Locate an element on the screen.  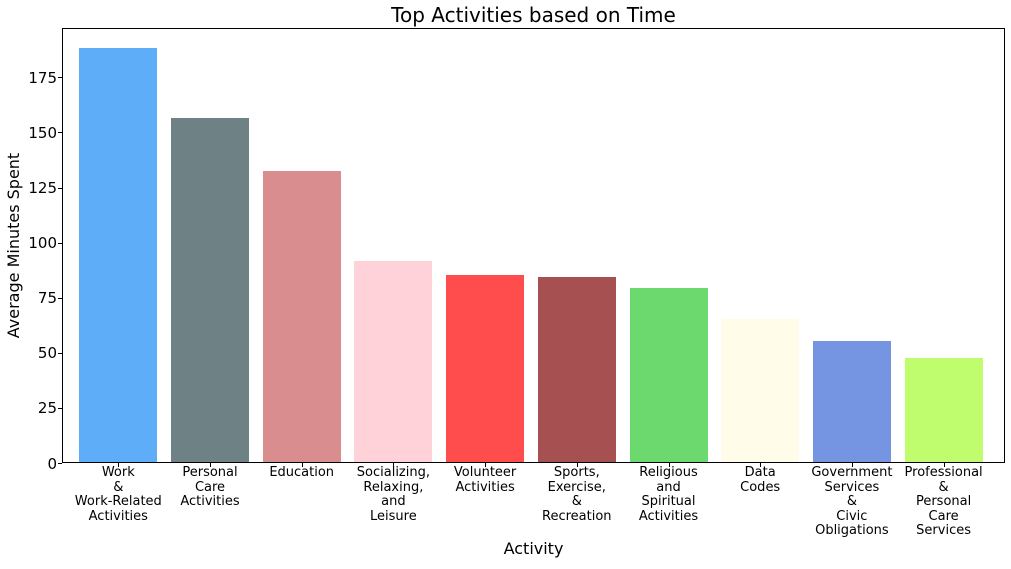
x-tick-label: Religious and Spiritual Activities is located at coordinates (668, 494).